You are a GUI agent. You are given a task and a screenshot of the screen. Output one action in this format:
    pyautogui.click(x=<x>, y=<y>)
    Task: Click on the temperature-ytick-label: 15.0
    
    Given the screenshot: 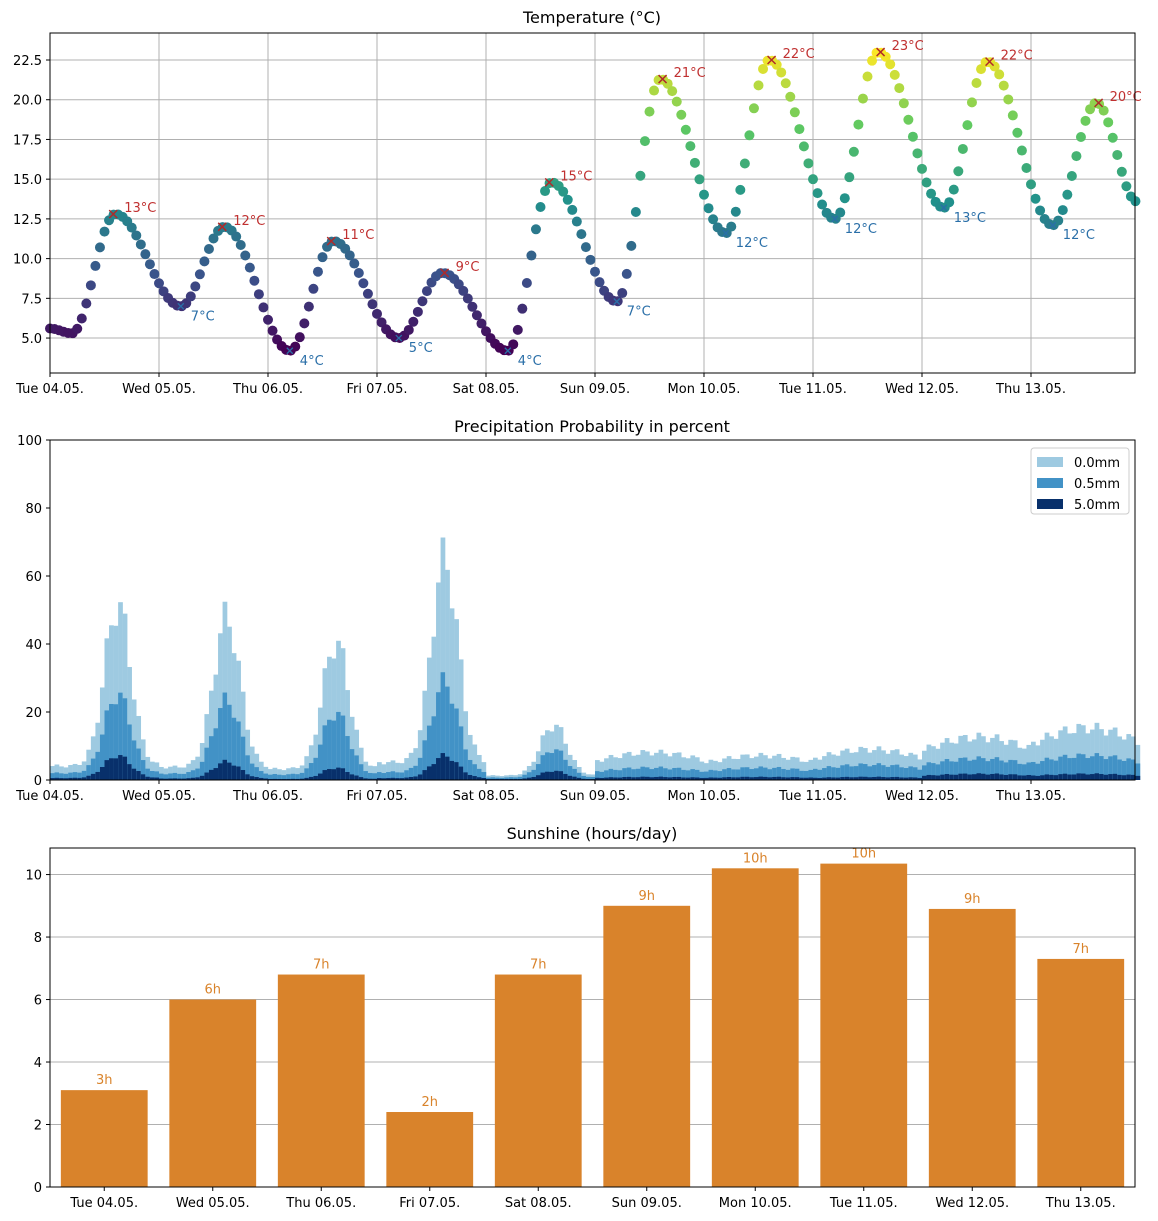 What is the action you would take?
    pyautogui.click(x=27, y=180)
    